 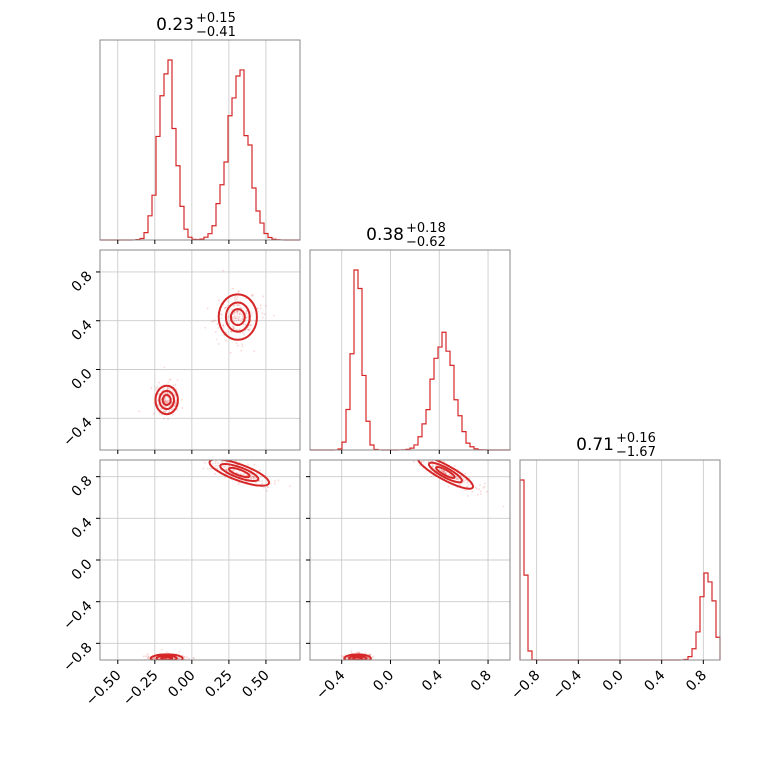 What do you see at coordinates (216, 18) in the screenshot?
I see `title-plus: +0.15` at bounding box center [216, 18].